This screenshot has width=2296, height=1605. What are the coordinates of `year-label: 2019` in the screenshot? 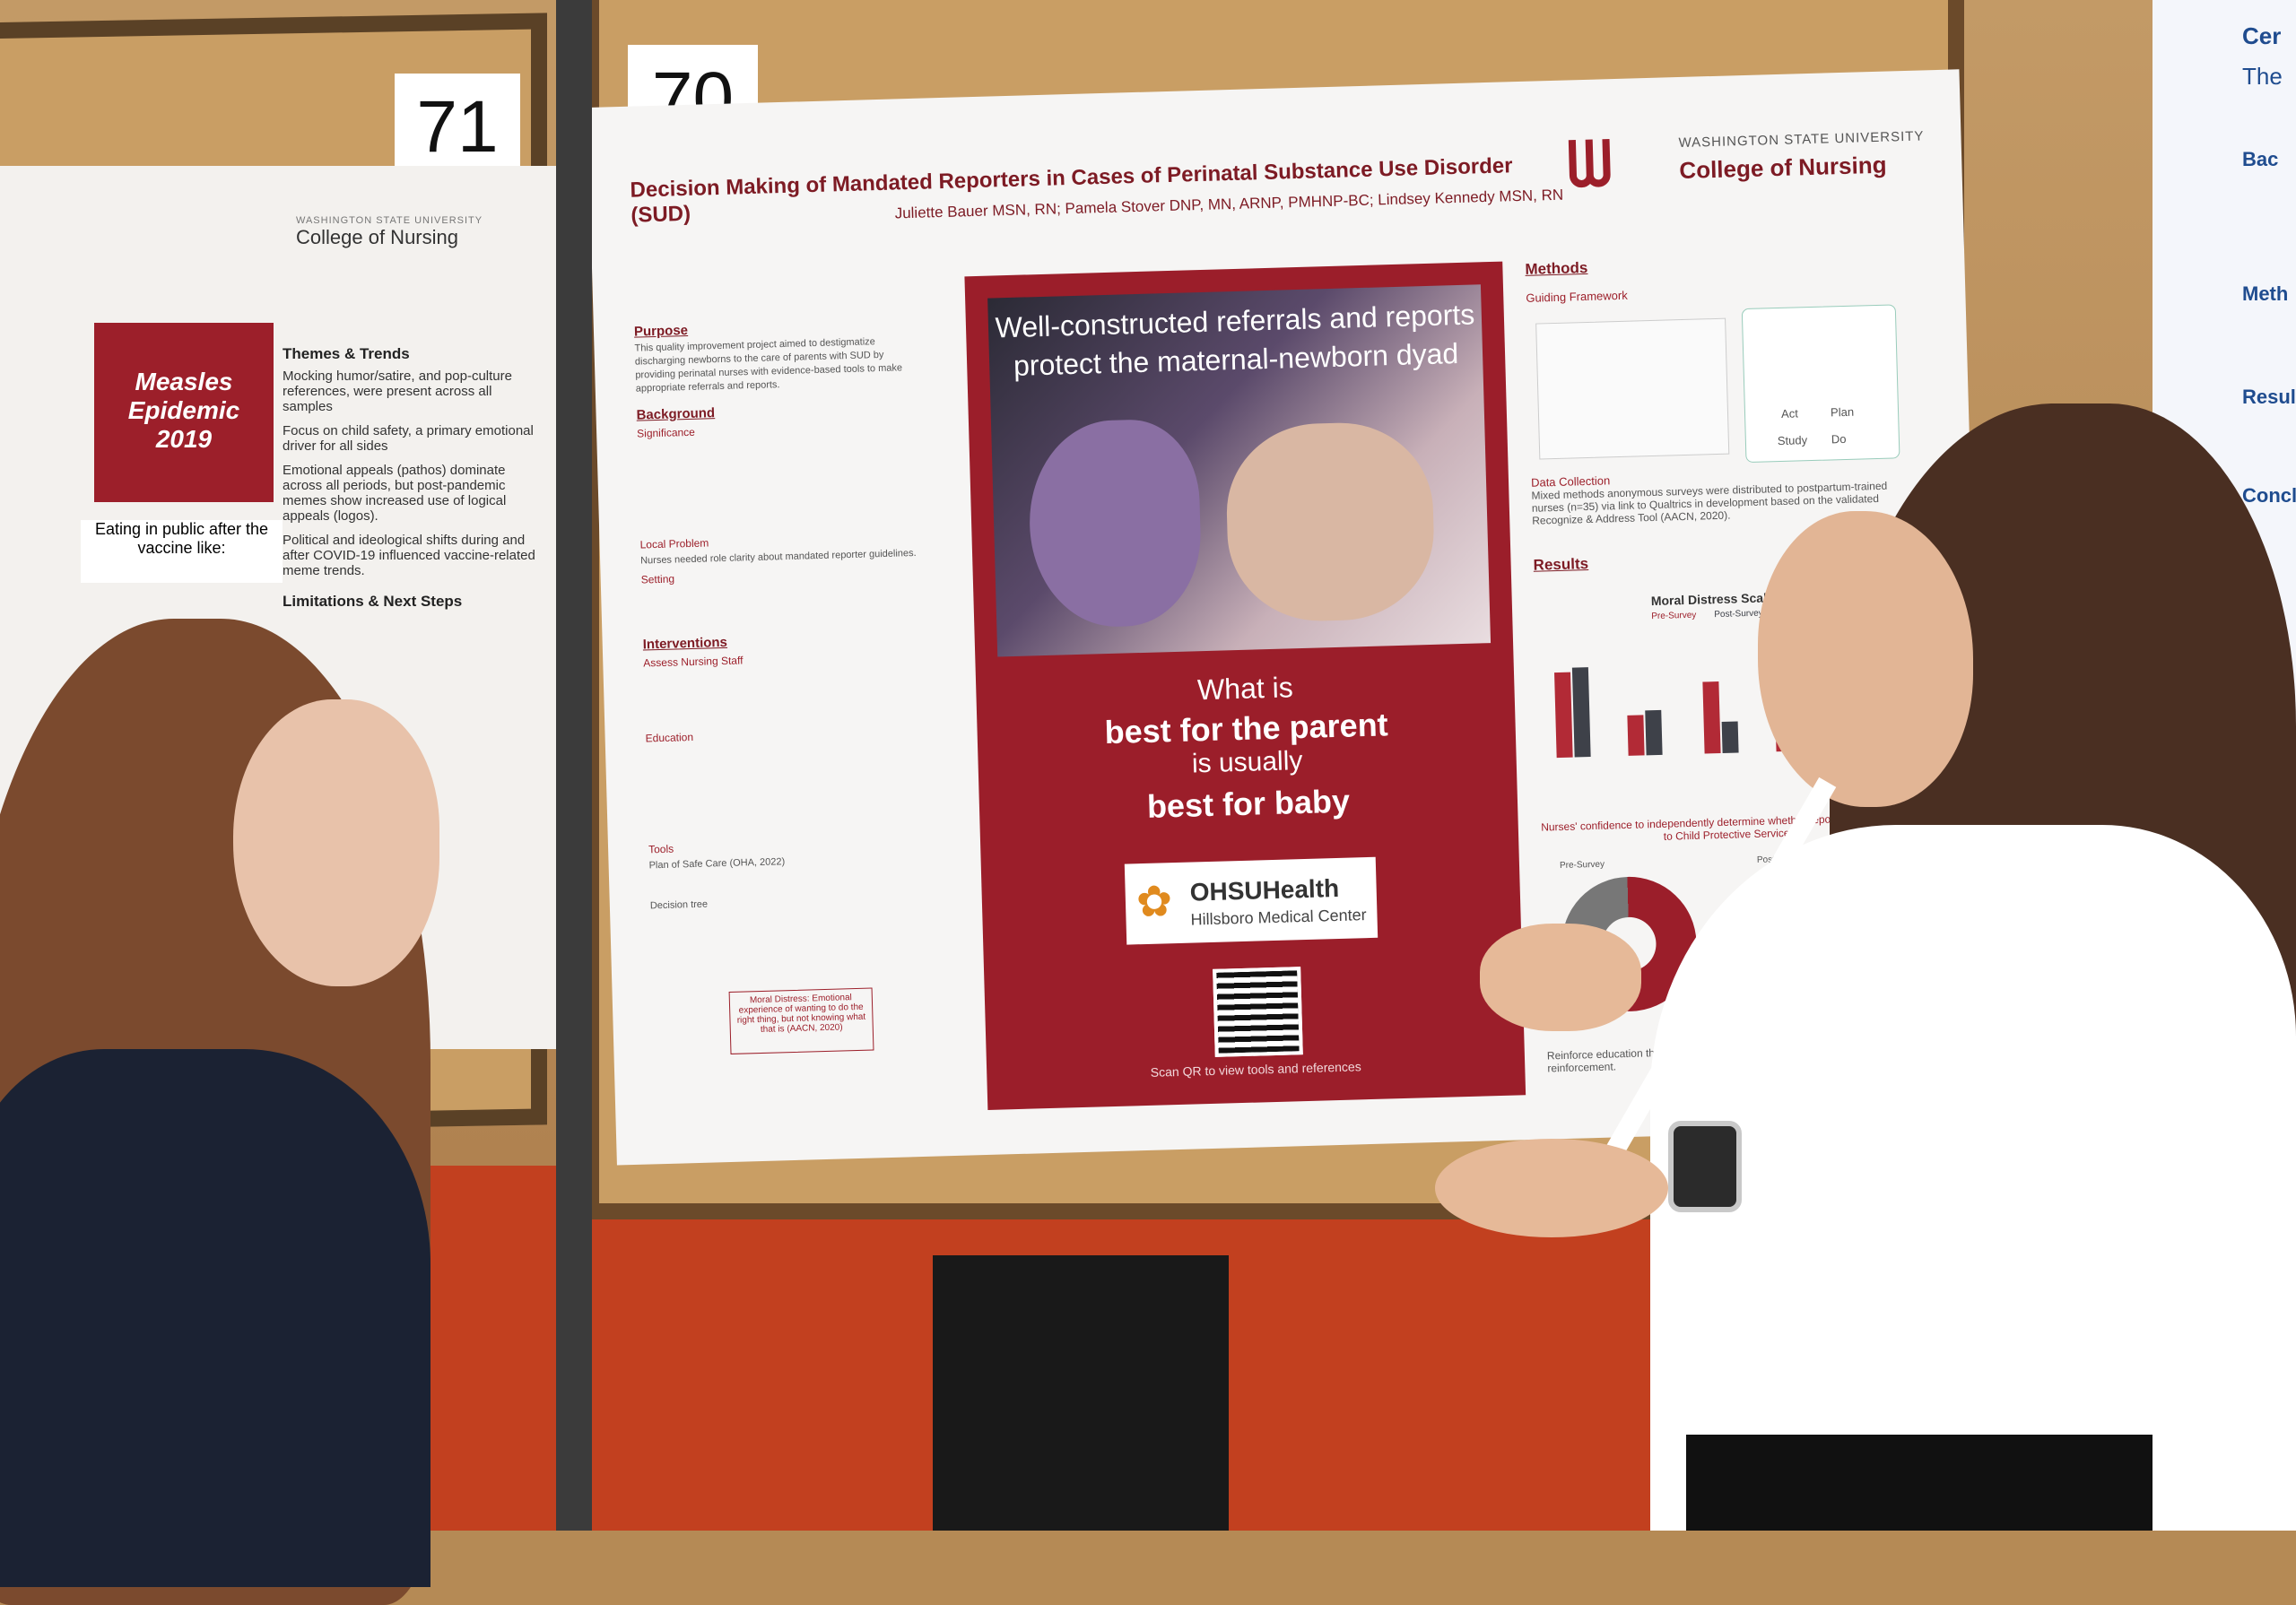 It's located at (184, 439).